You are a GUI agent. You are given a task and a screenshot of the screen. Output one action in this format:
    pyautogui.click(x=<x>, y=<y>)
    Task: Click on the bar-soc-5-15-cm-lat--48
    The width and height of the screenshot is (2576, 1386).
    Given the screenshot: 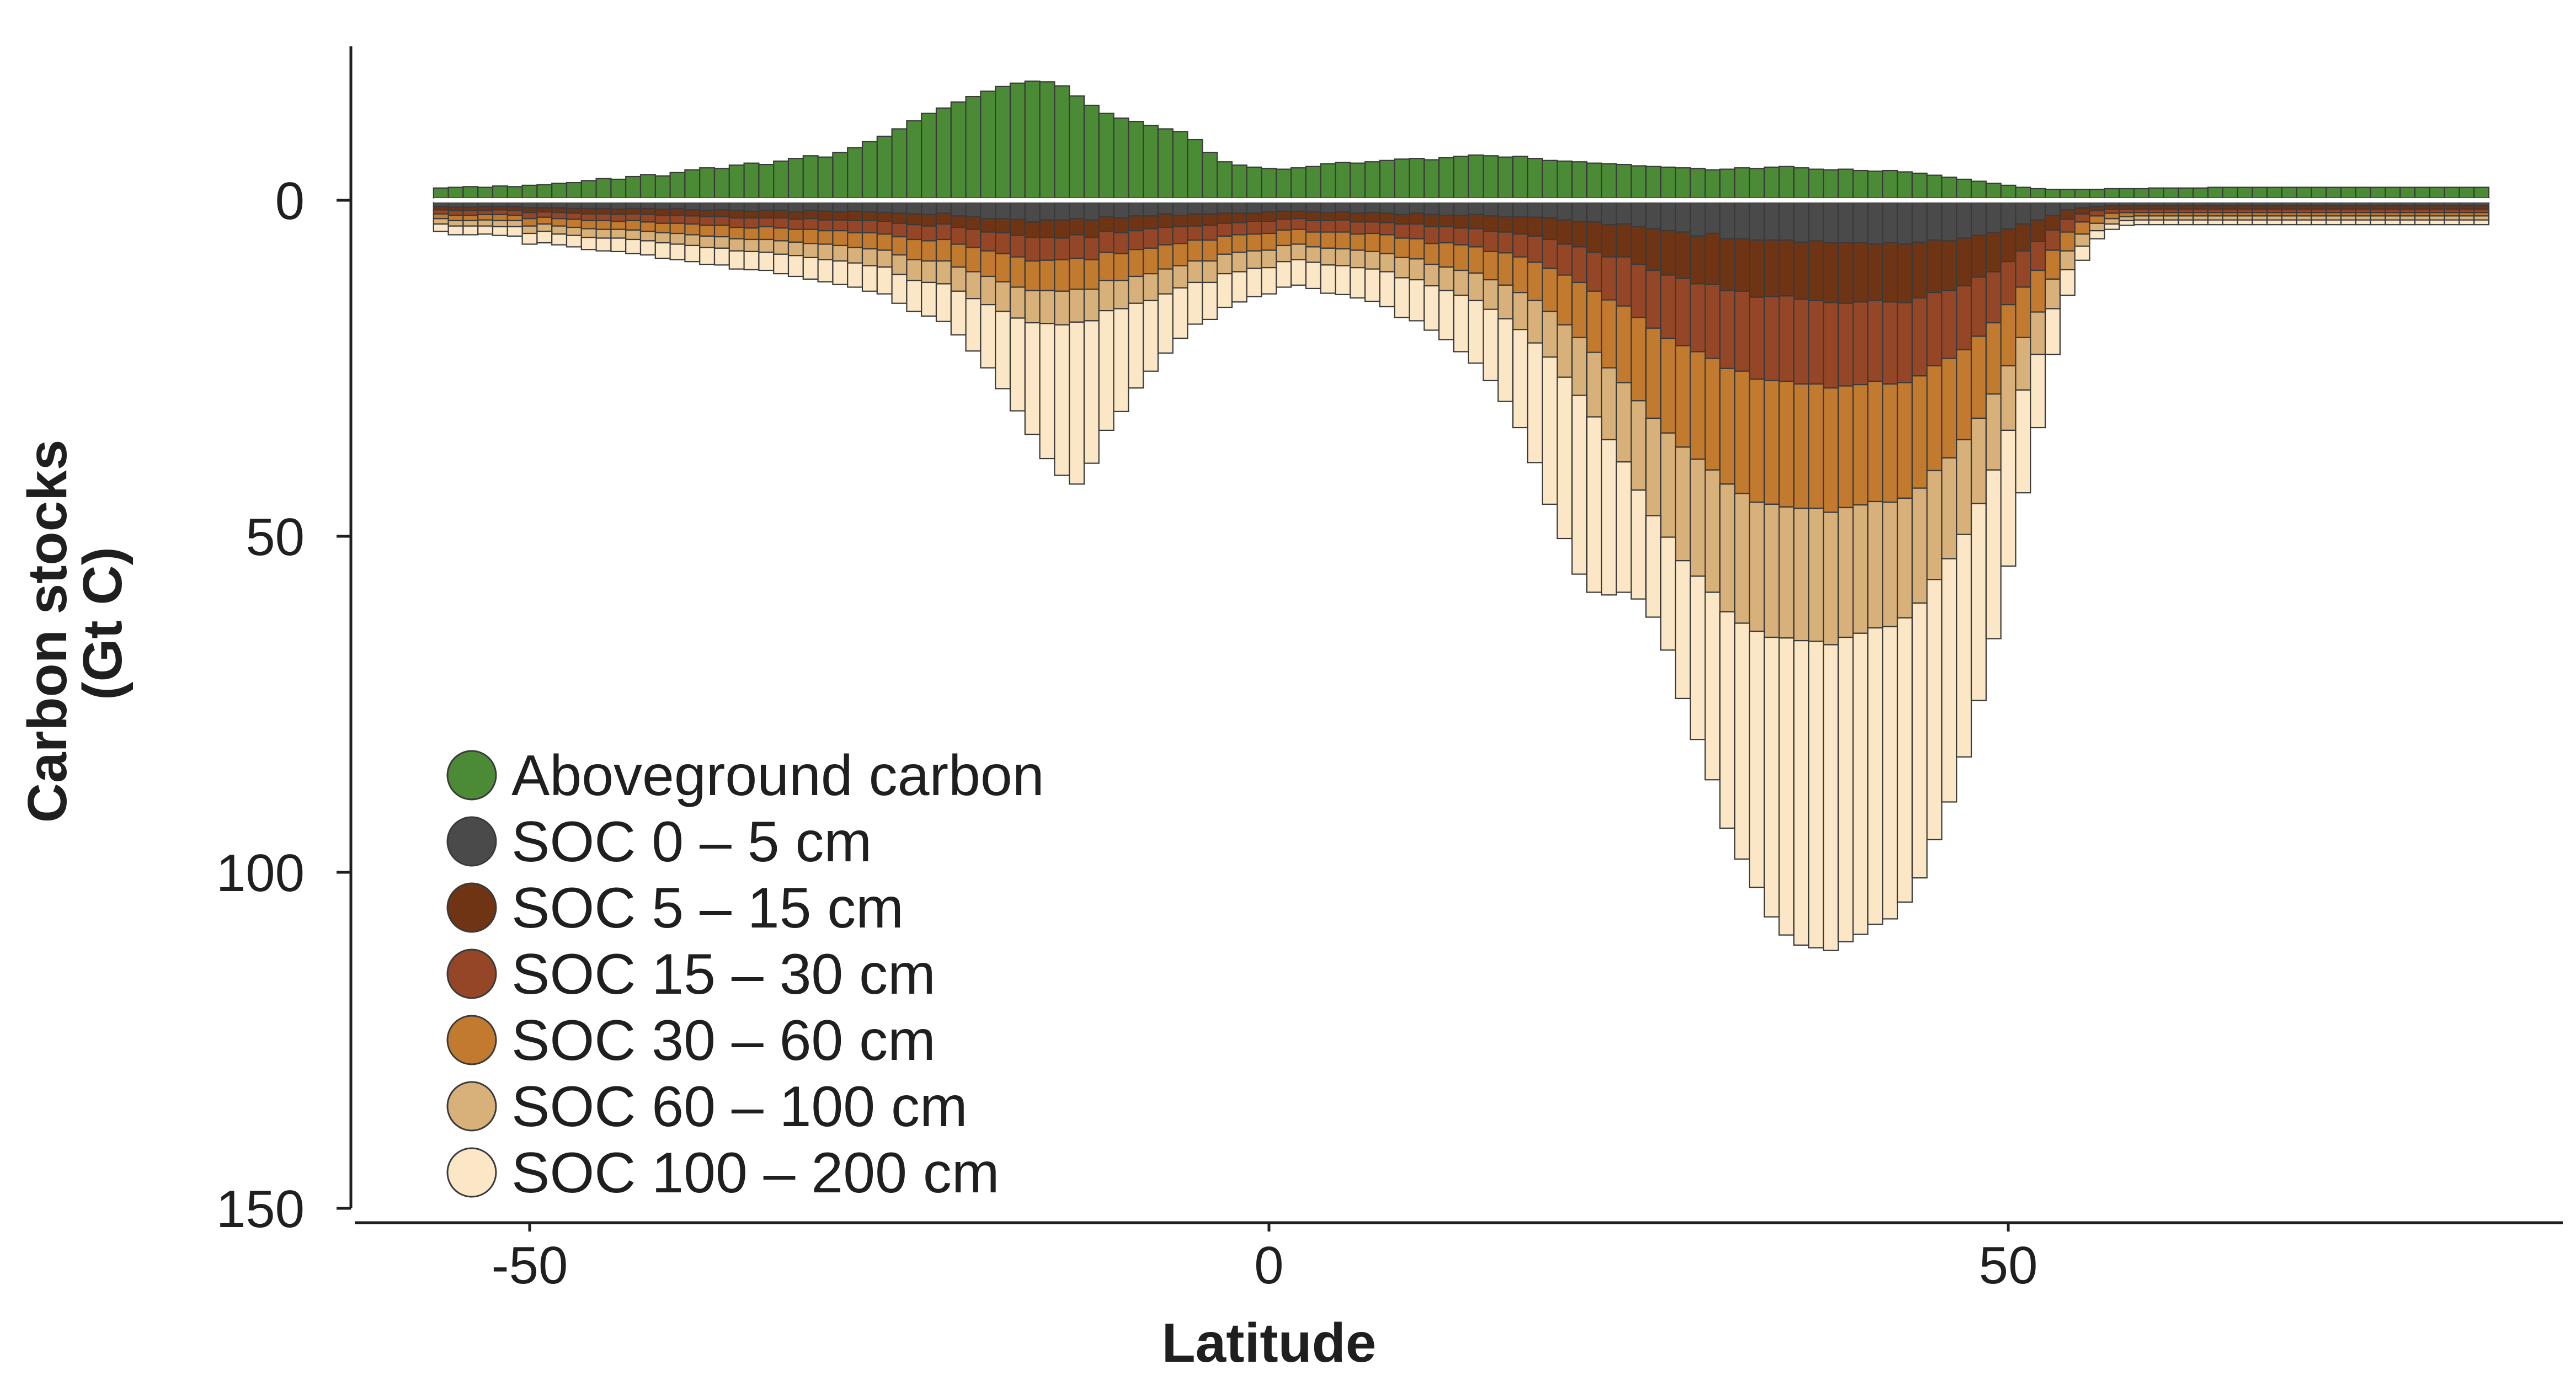 What is the action you would take?
    pyautogui.click(x=559, y=210)
    